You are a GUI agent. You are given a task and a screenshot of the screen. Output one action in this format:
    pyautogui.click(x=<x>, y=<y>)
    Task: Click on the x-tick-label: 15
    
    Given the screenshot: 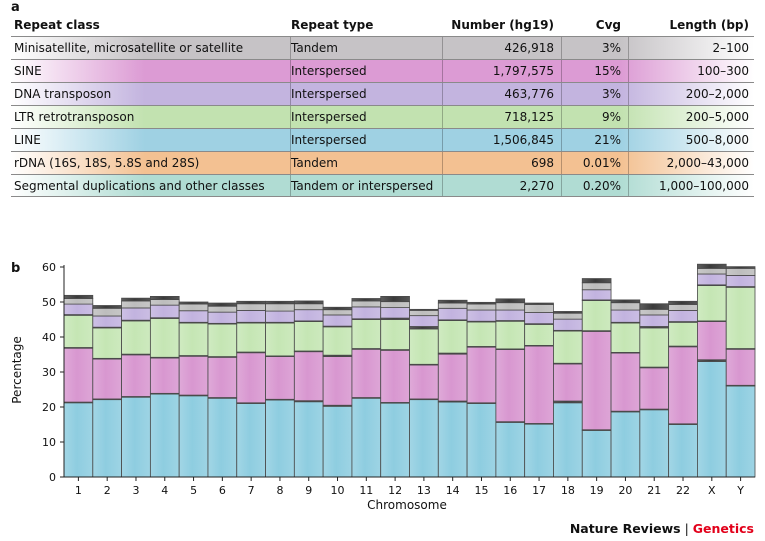 What is the action you would take?
    pyautogui.click(x=481, y=490)
    